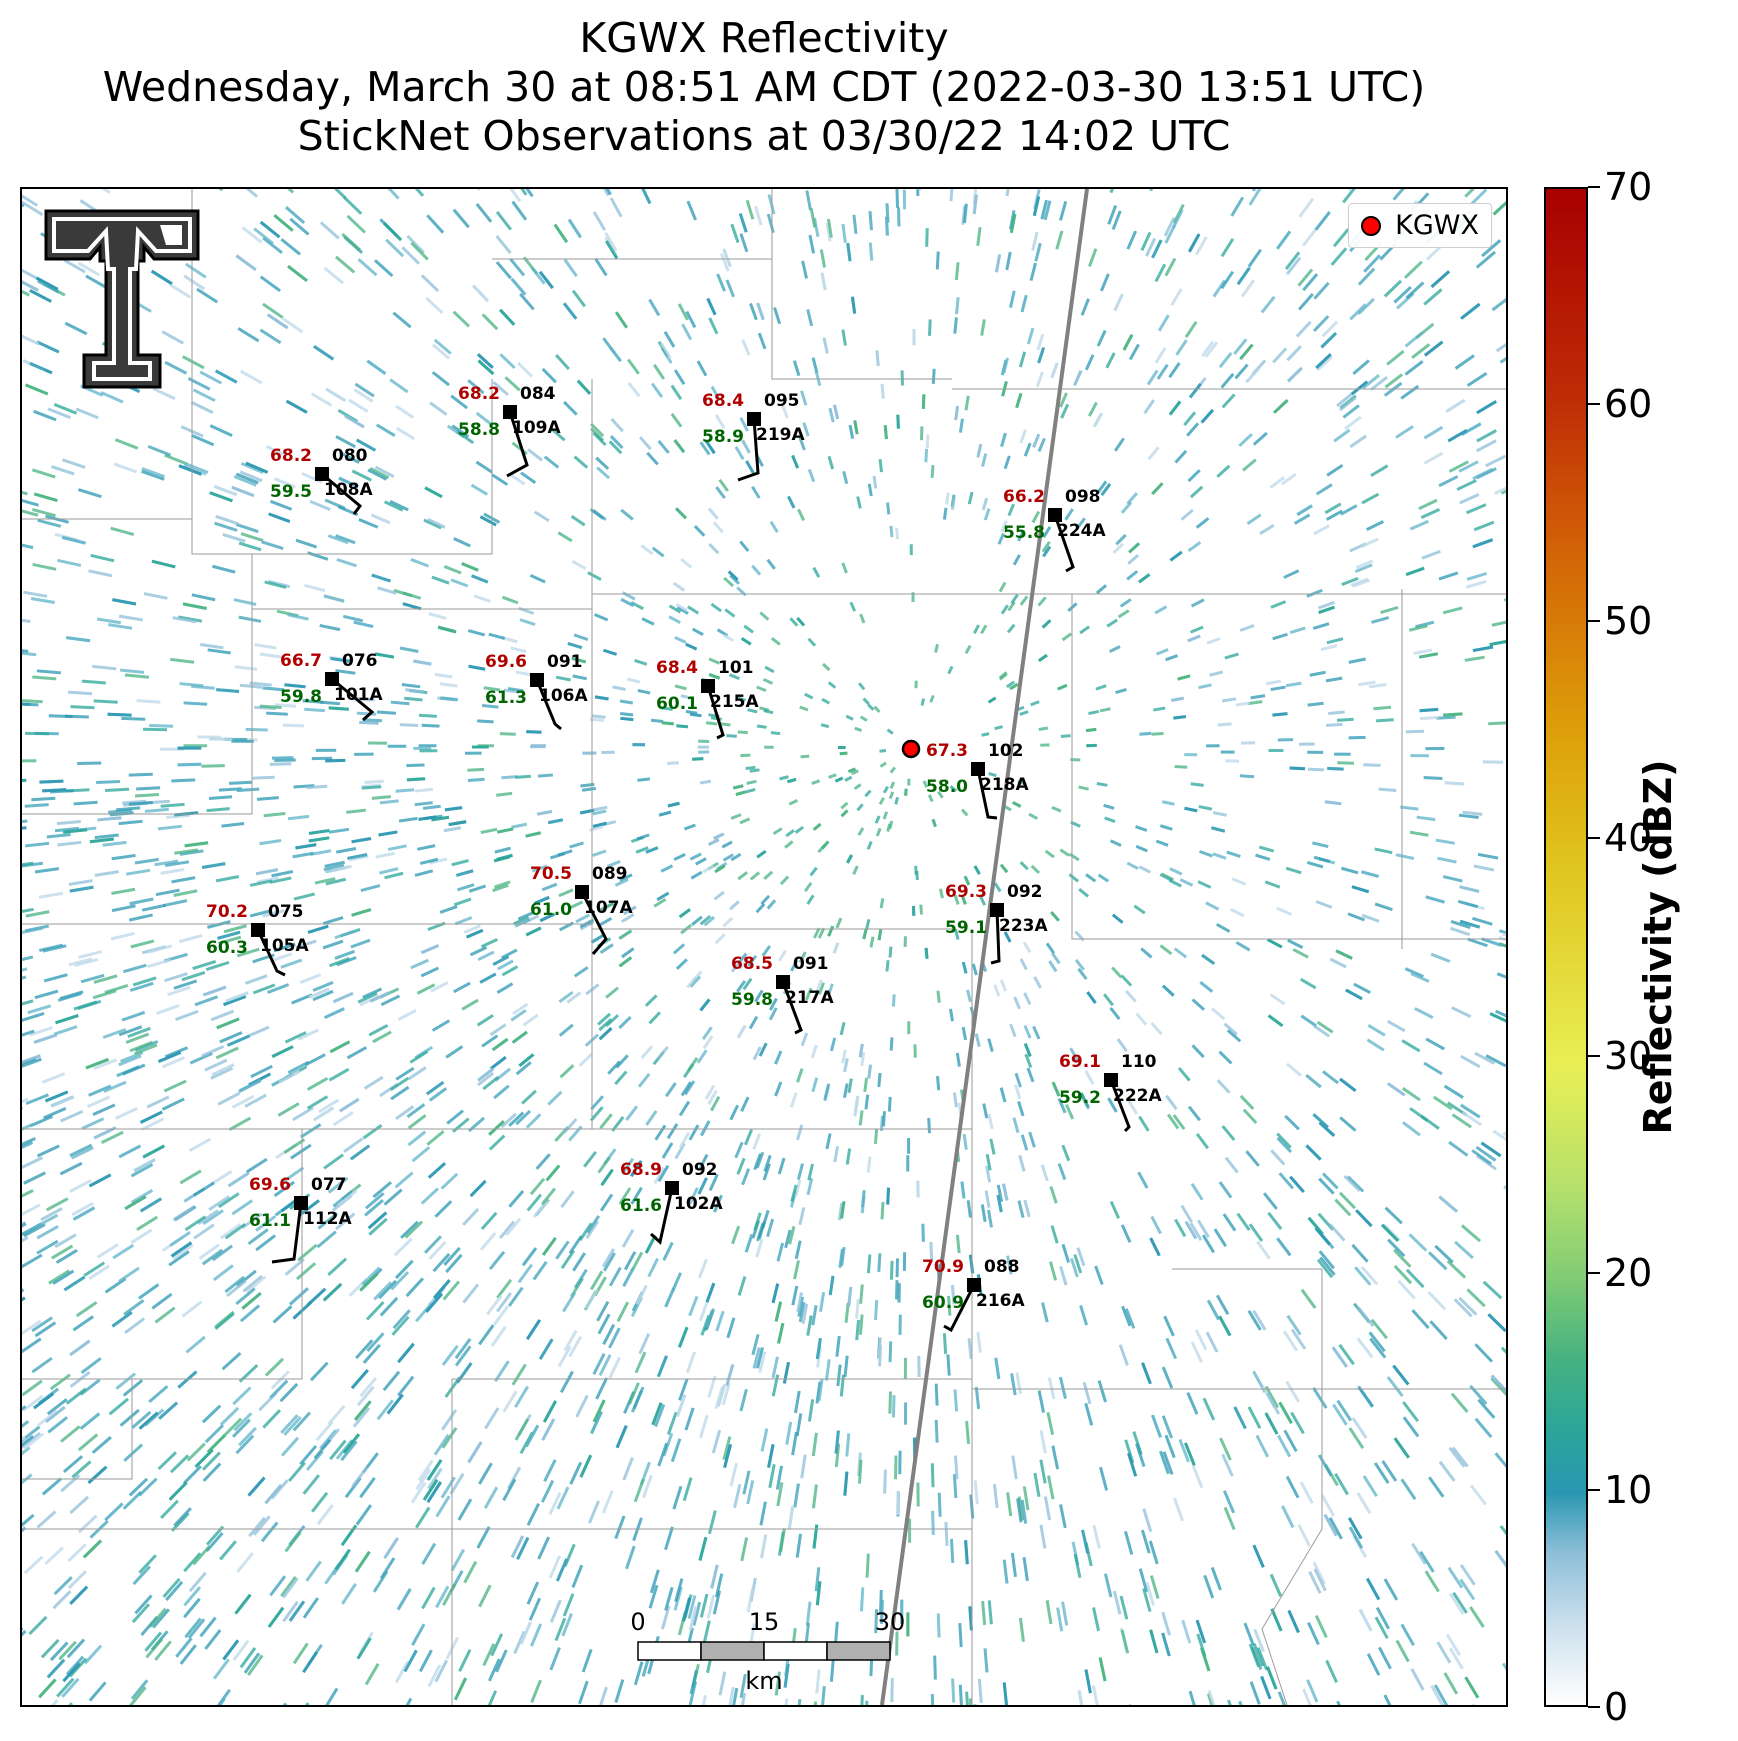  I want to click on station-plot: 66.7 076 59.8 101A, so click(331, 686).